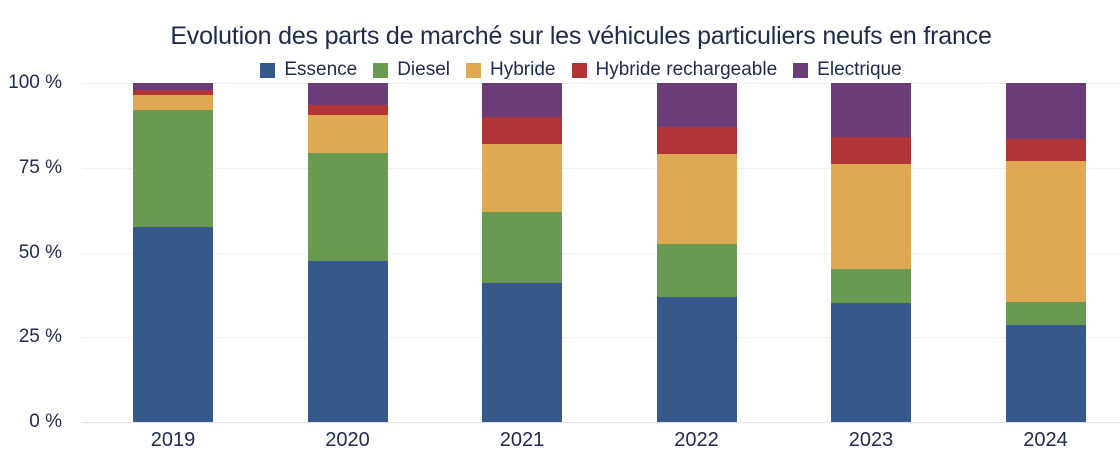 The image size is (1120, 468). Describe the element at coordinates (522, 178) in the screenshot. I see `bar-segment-hybride-2021` at that location.